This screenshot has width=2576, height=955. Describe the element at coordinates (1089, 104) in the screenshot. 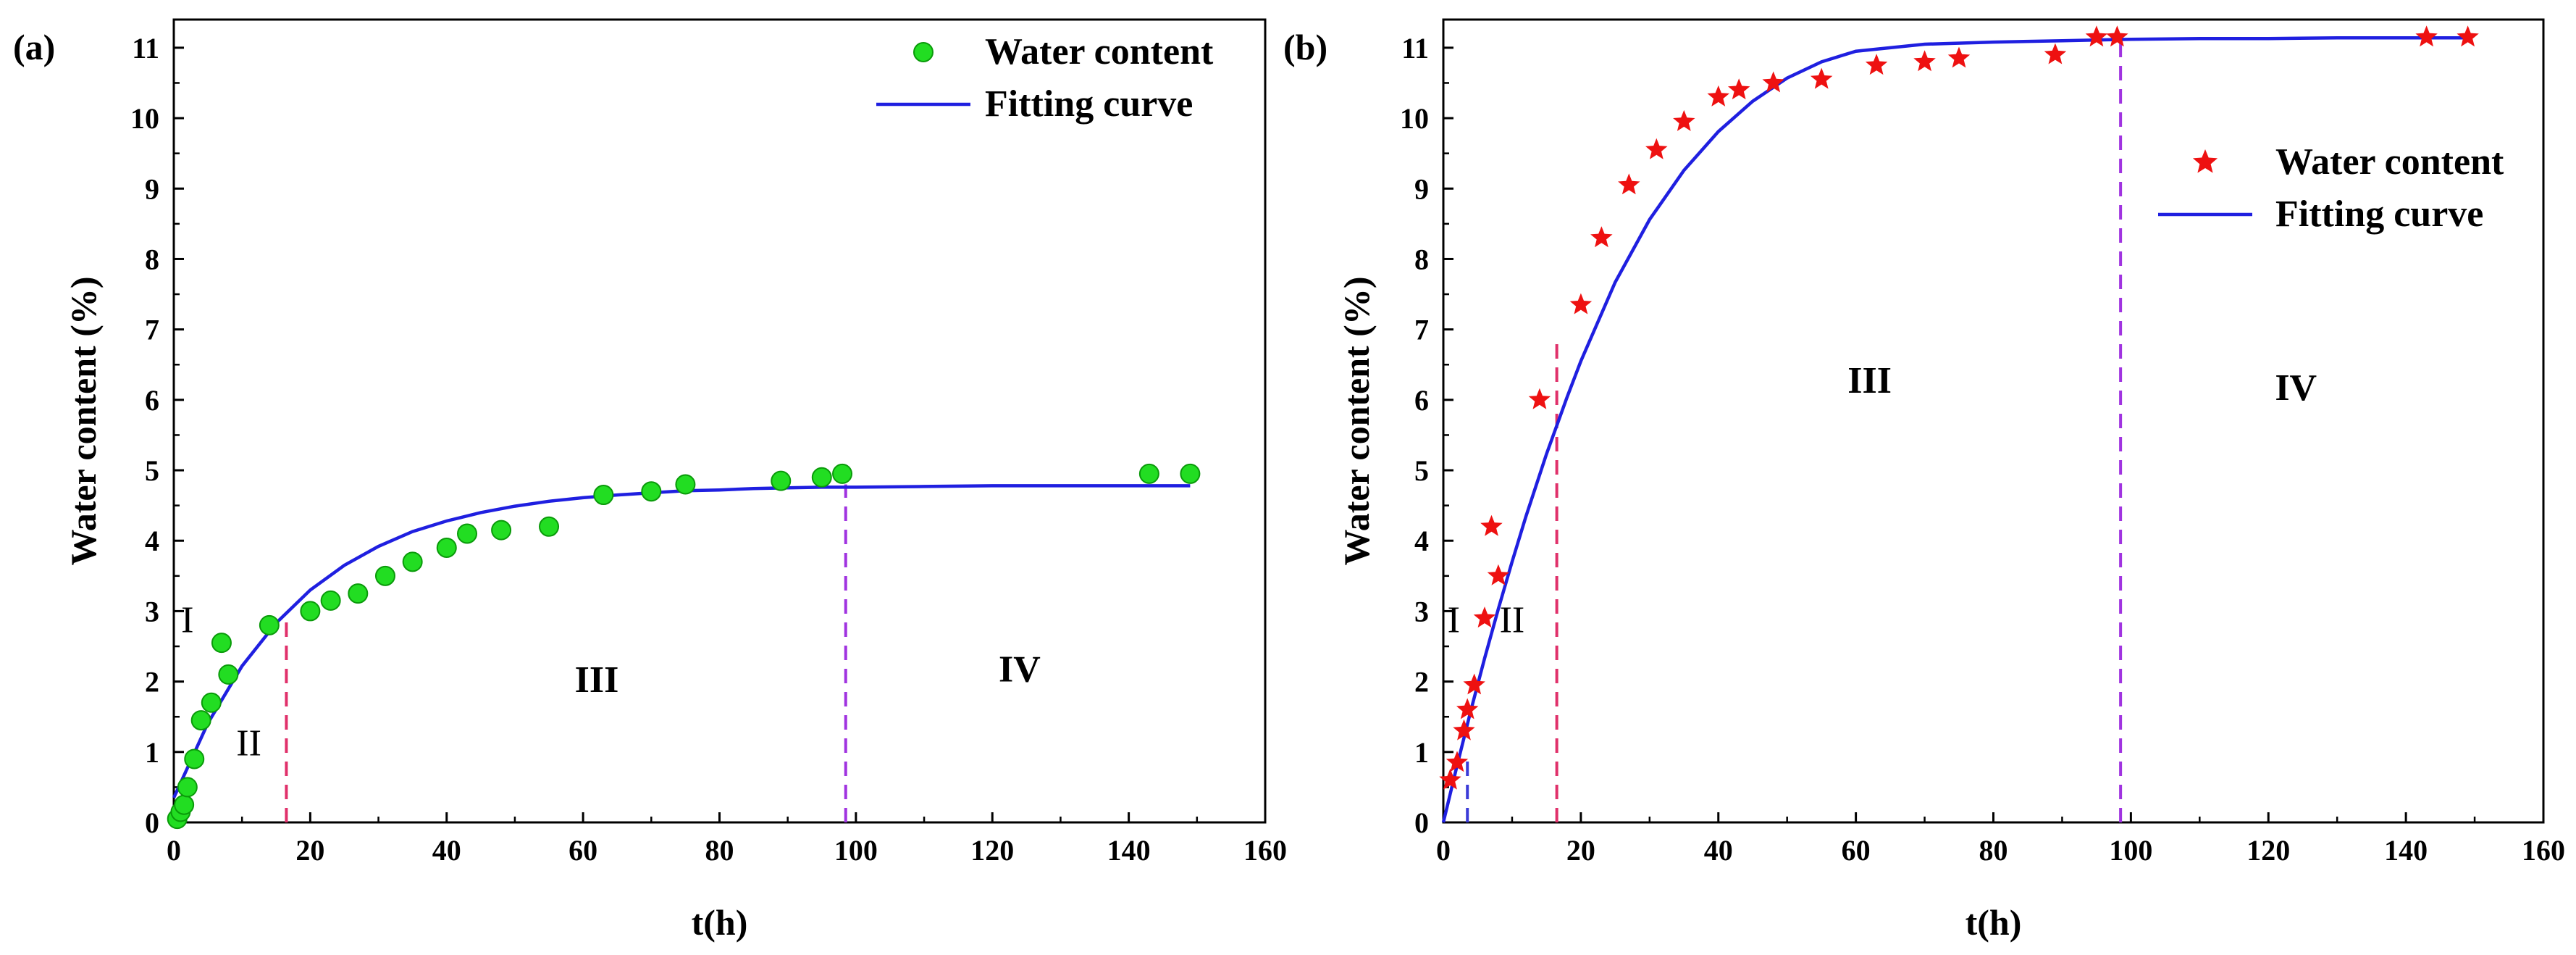

I see `legend-label-fitting-curve: Fitting curve` at that location.